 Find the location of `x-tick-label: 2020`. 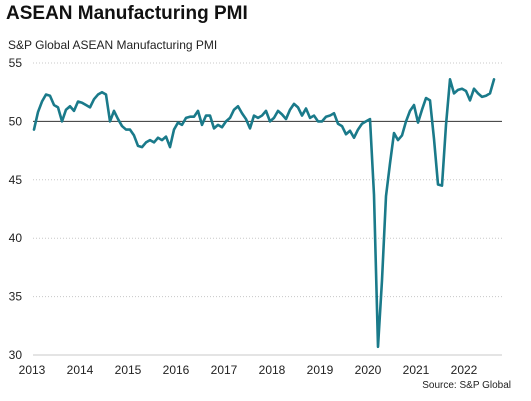

x-tick-label: 2020 is located at coordinates (368, 370).